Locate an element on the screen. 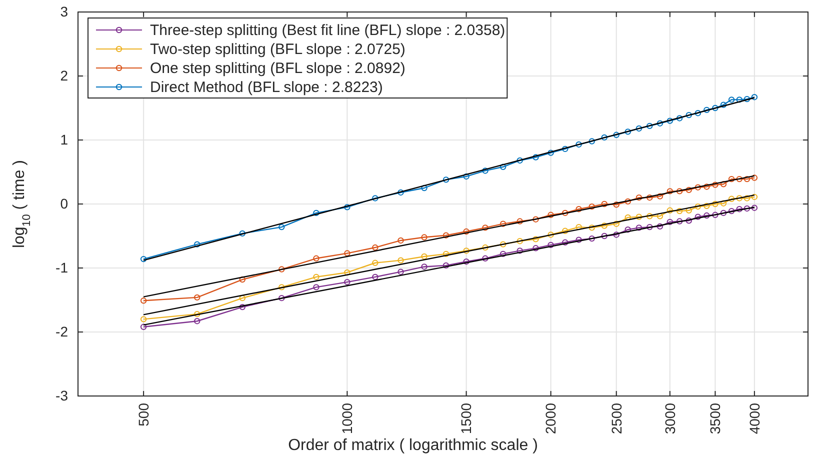  legend-label: Two-step splitting (BFL slope : 2.0725) is located at coordinates (278, 49).